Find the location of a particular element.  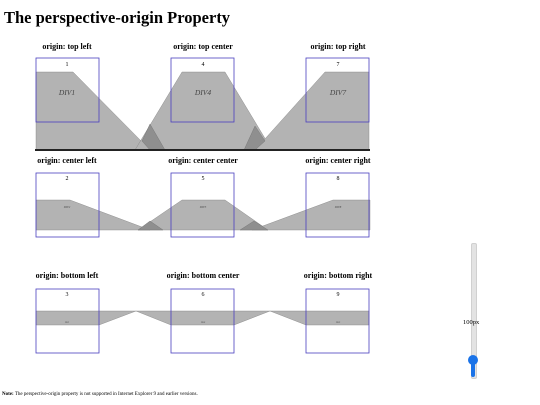

div2-shape is located at coordinates (93, 215).